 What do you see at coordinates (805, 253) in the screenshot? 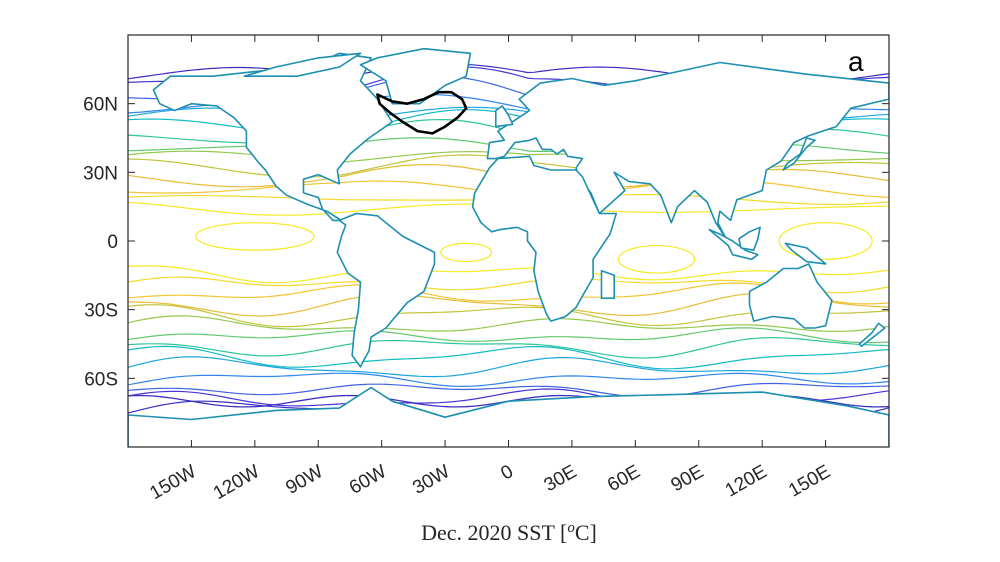
I see `new-guinea-landmass` at bounding box center [805, 253].